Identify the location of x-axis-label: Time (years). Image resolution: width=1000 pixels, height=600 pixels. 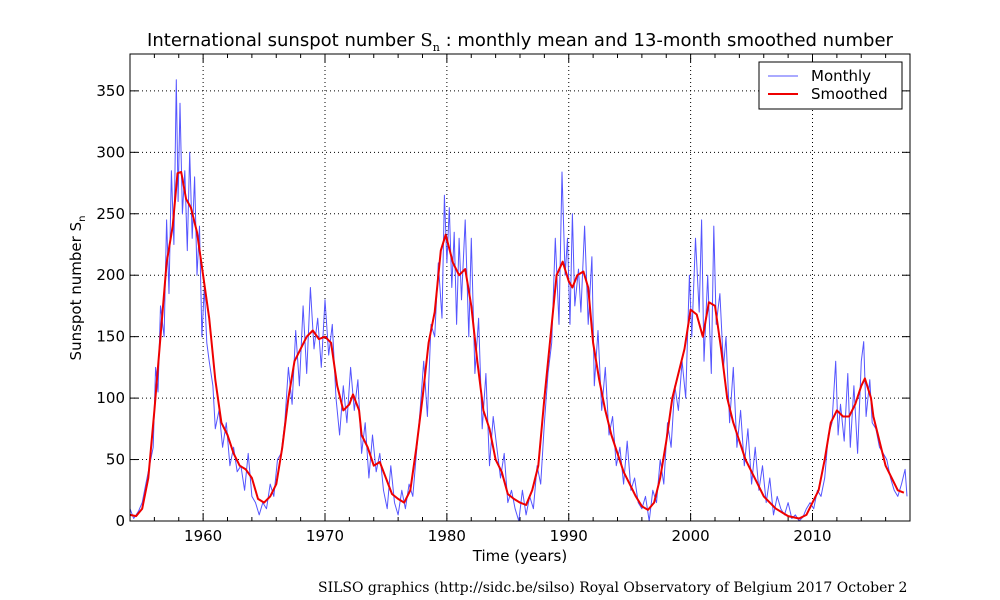
(519, 556).